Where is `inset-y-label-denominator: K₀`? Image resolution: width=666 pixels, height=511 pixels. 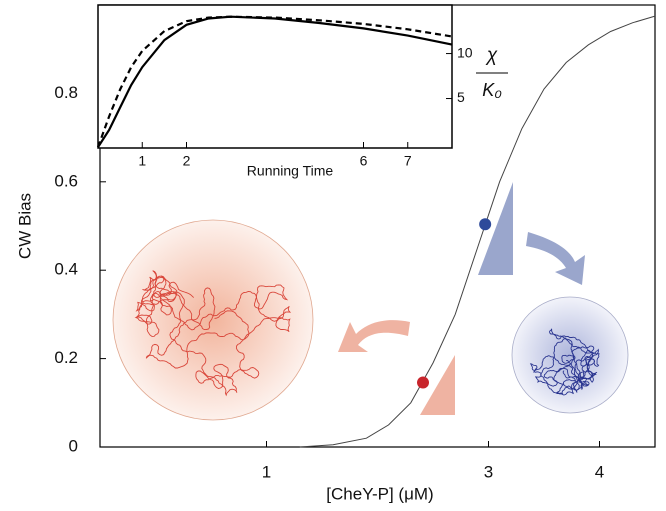 inset-y-label-denominator: K₀ is located at coordinates (492, 90).